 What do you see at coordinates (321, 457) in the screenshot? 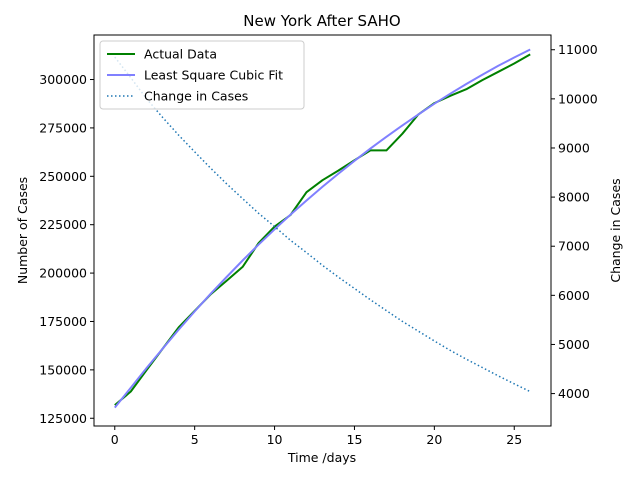
I see `x-axis-label: Time /days` at bounding box center [321, 457].